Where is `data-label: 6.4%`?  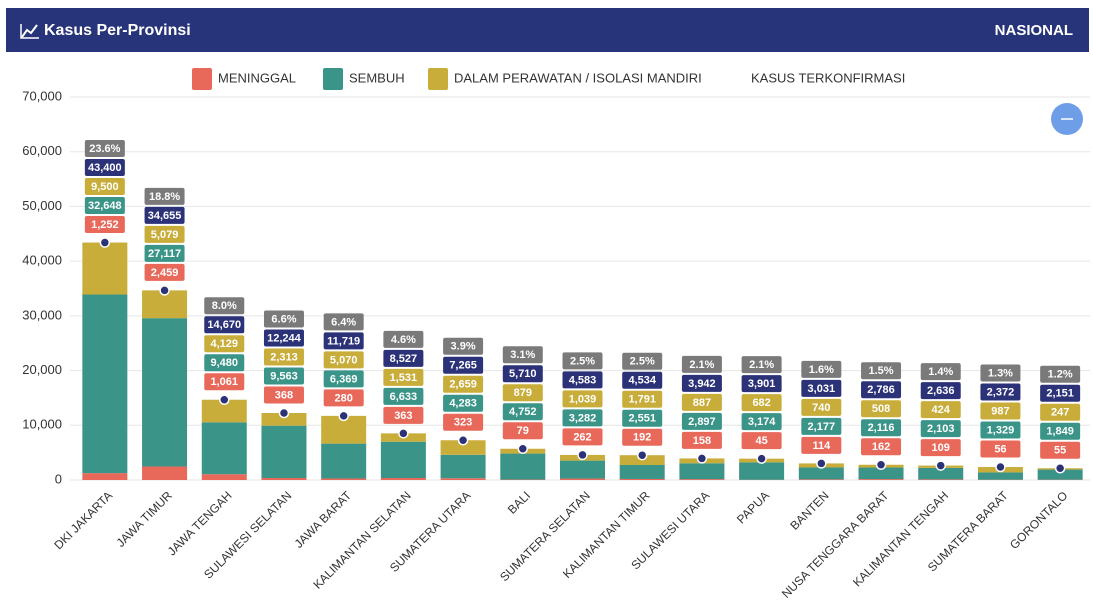 data-label: 6.4% is located at coordinates (343, 322).